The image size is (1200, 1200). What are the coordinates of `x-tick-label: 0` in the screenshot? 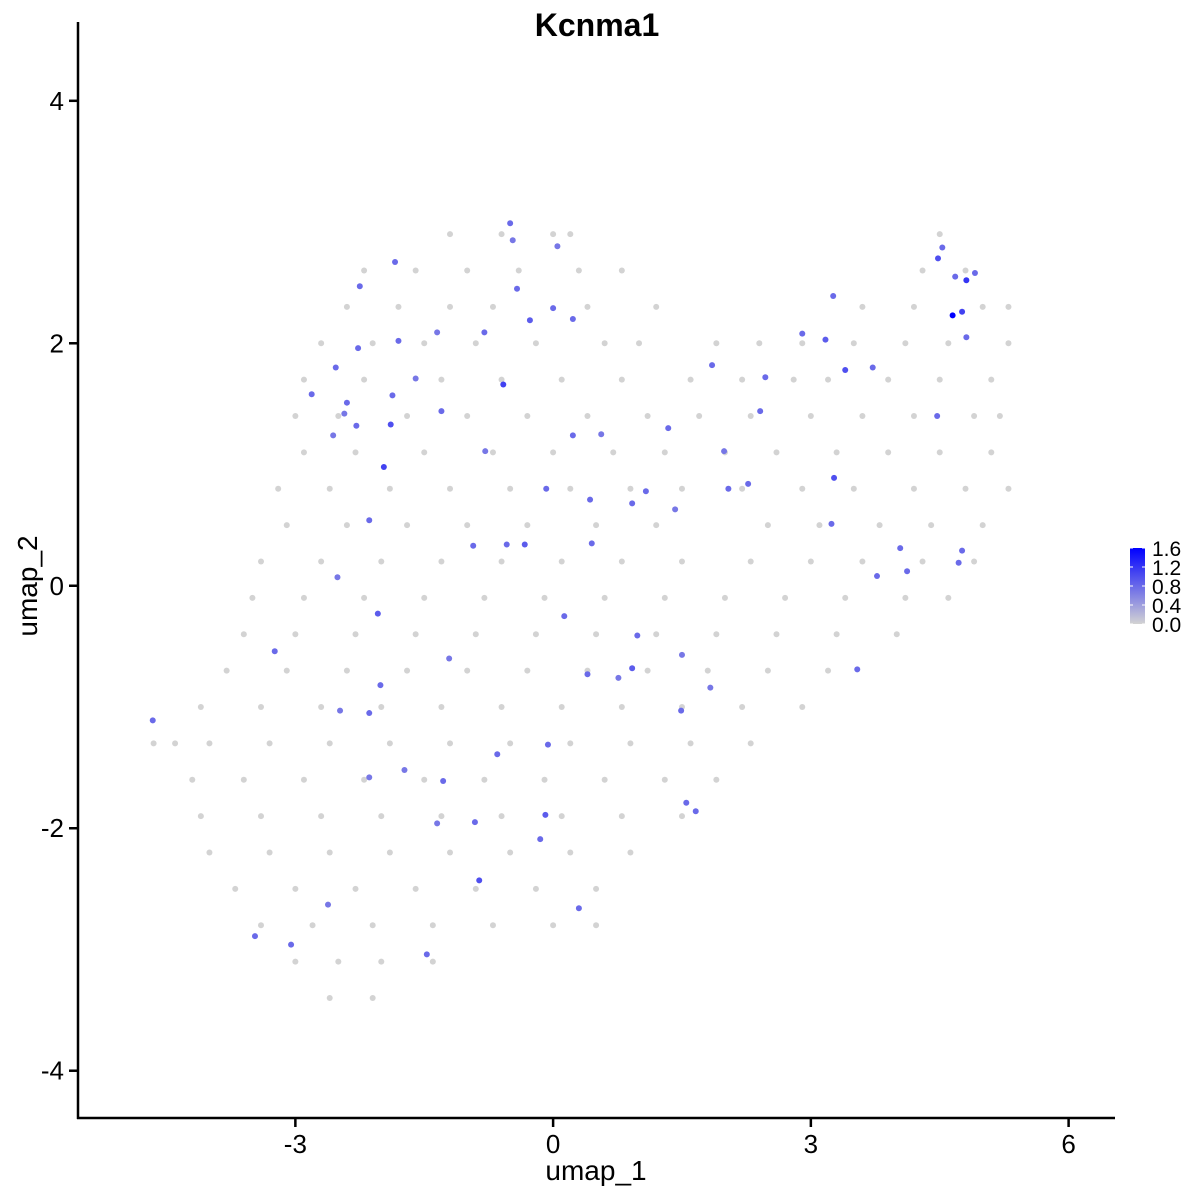 It's located at (553, 1144).